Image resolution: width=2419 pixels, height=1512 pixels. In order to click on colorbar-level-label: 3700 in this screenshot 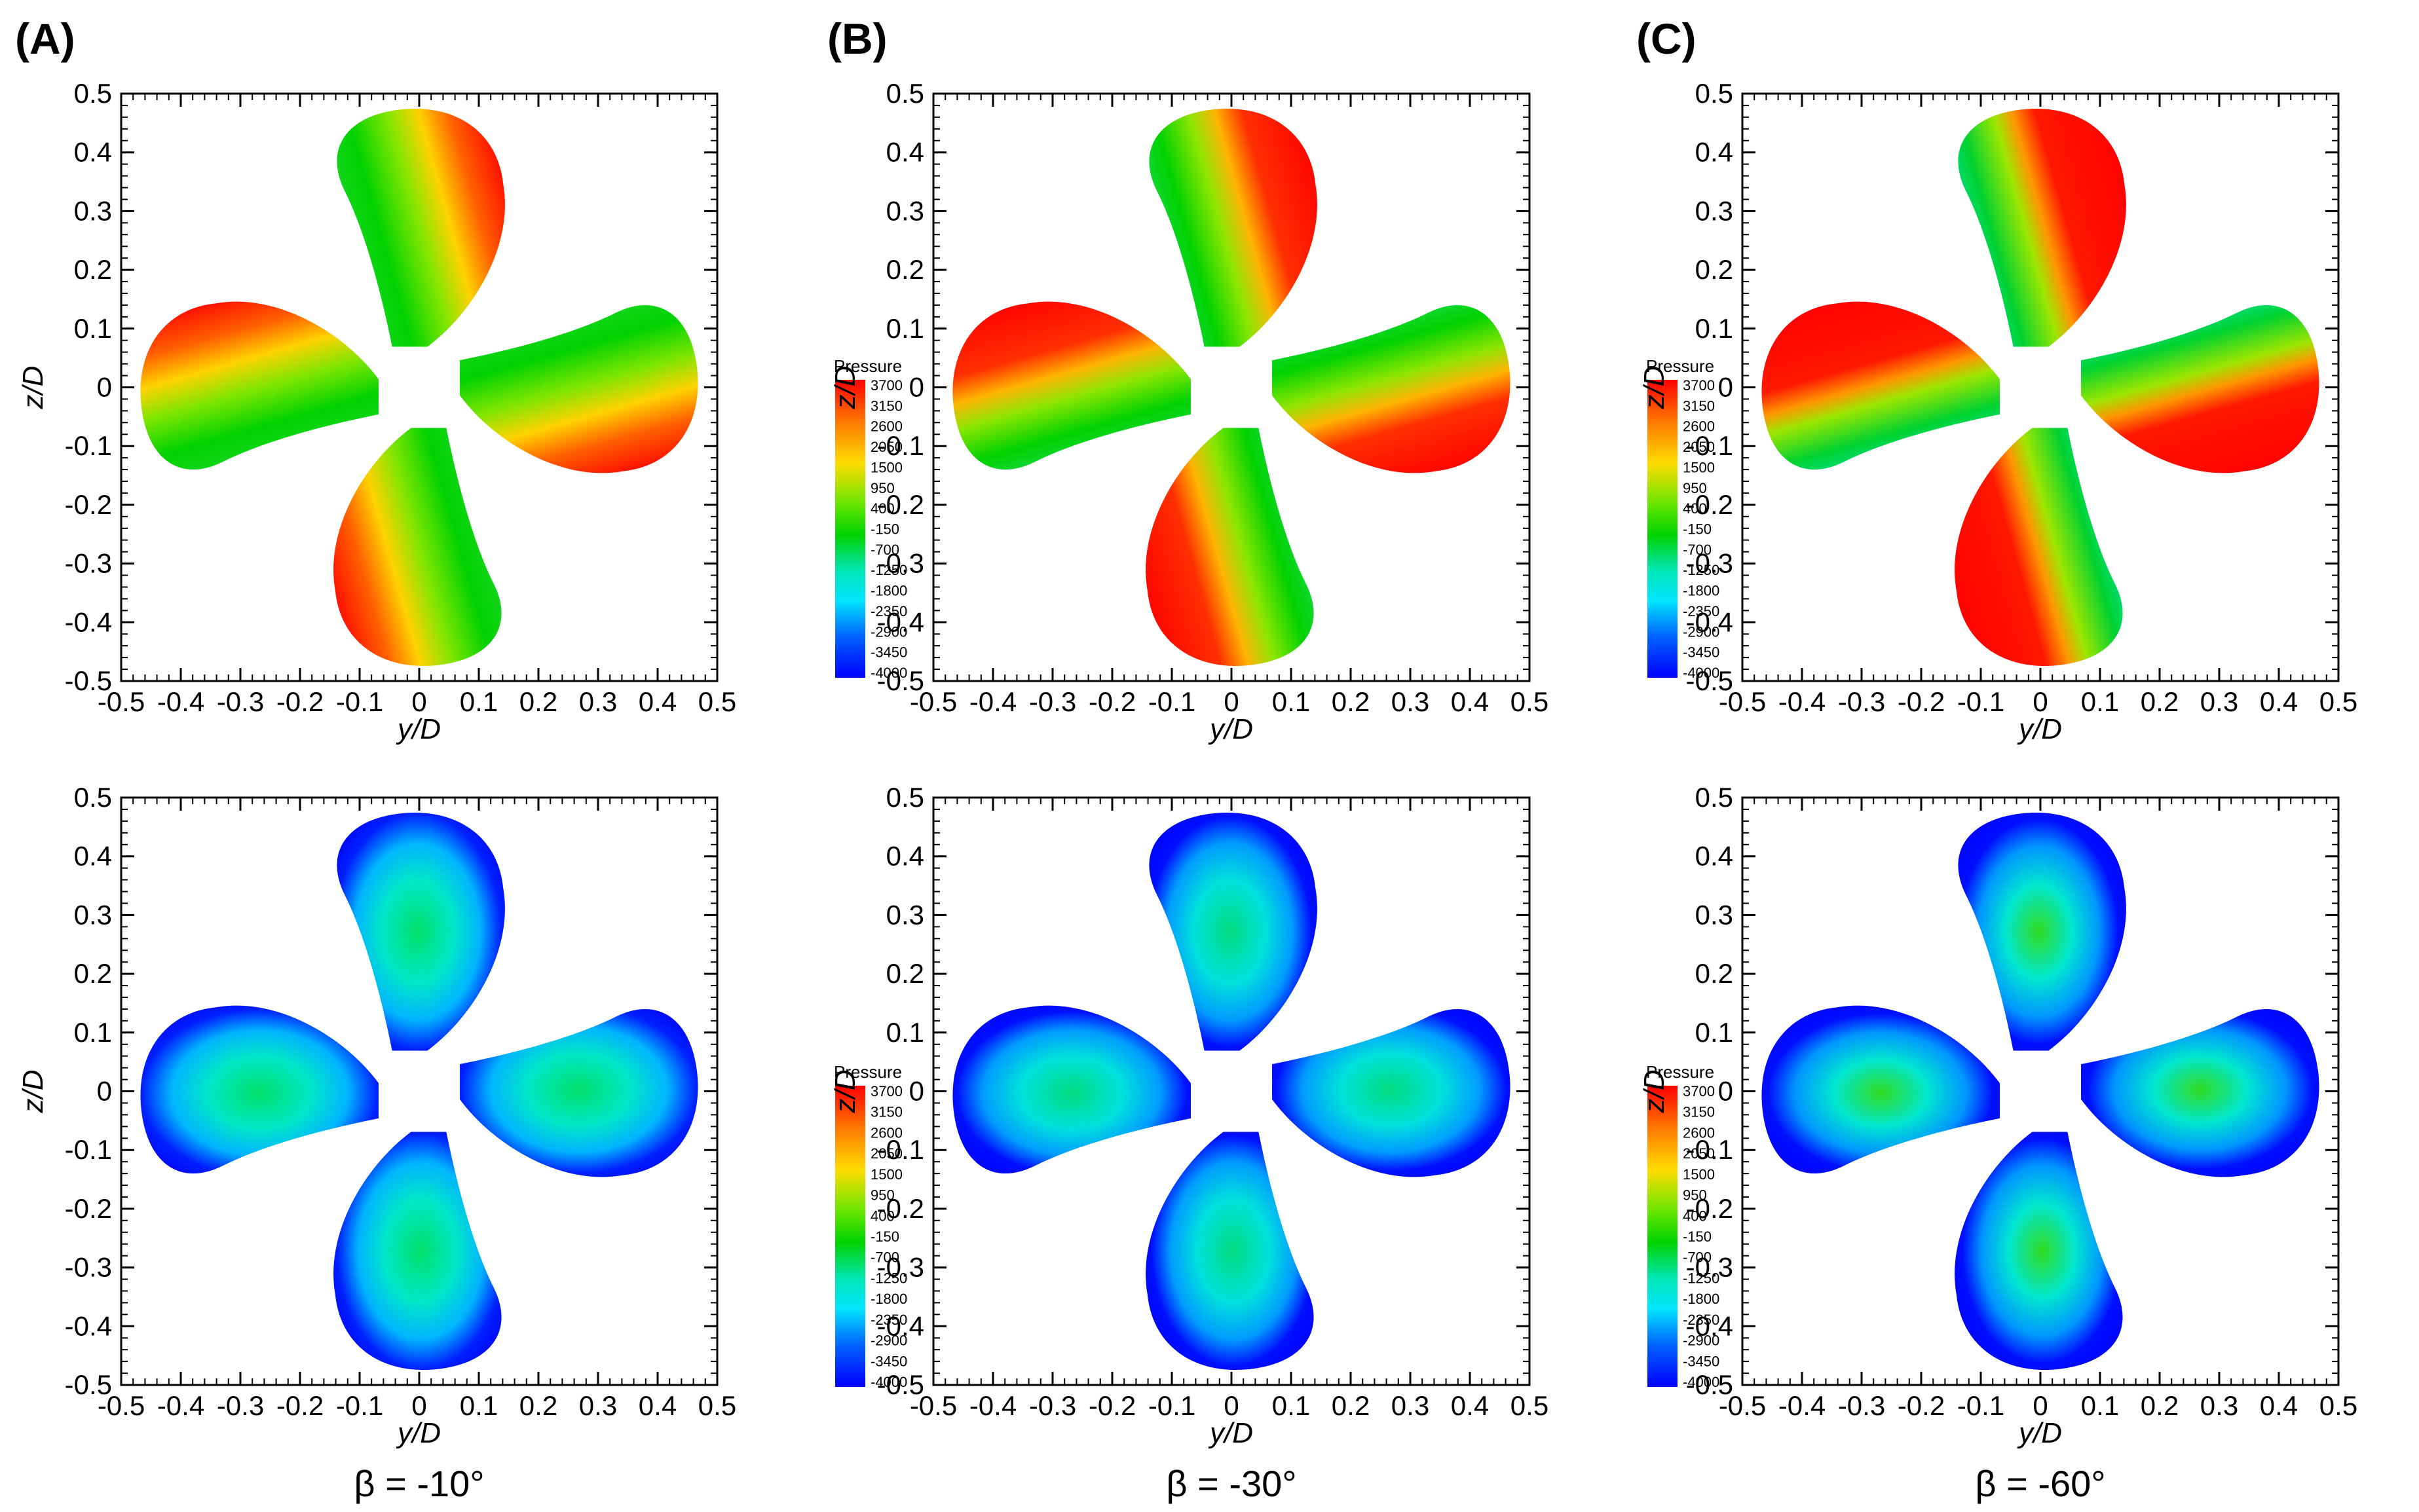, I will do `click(887, 1091)`.